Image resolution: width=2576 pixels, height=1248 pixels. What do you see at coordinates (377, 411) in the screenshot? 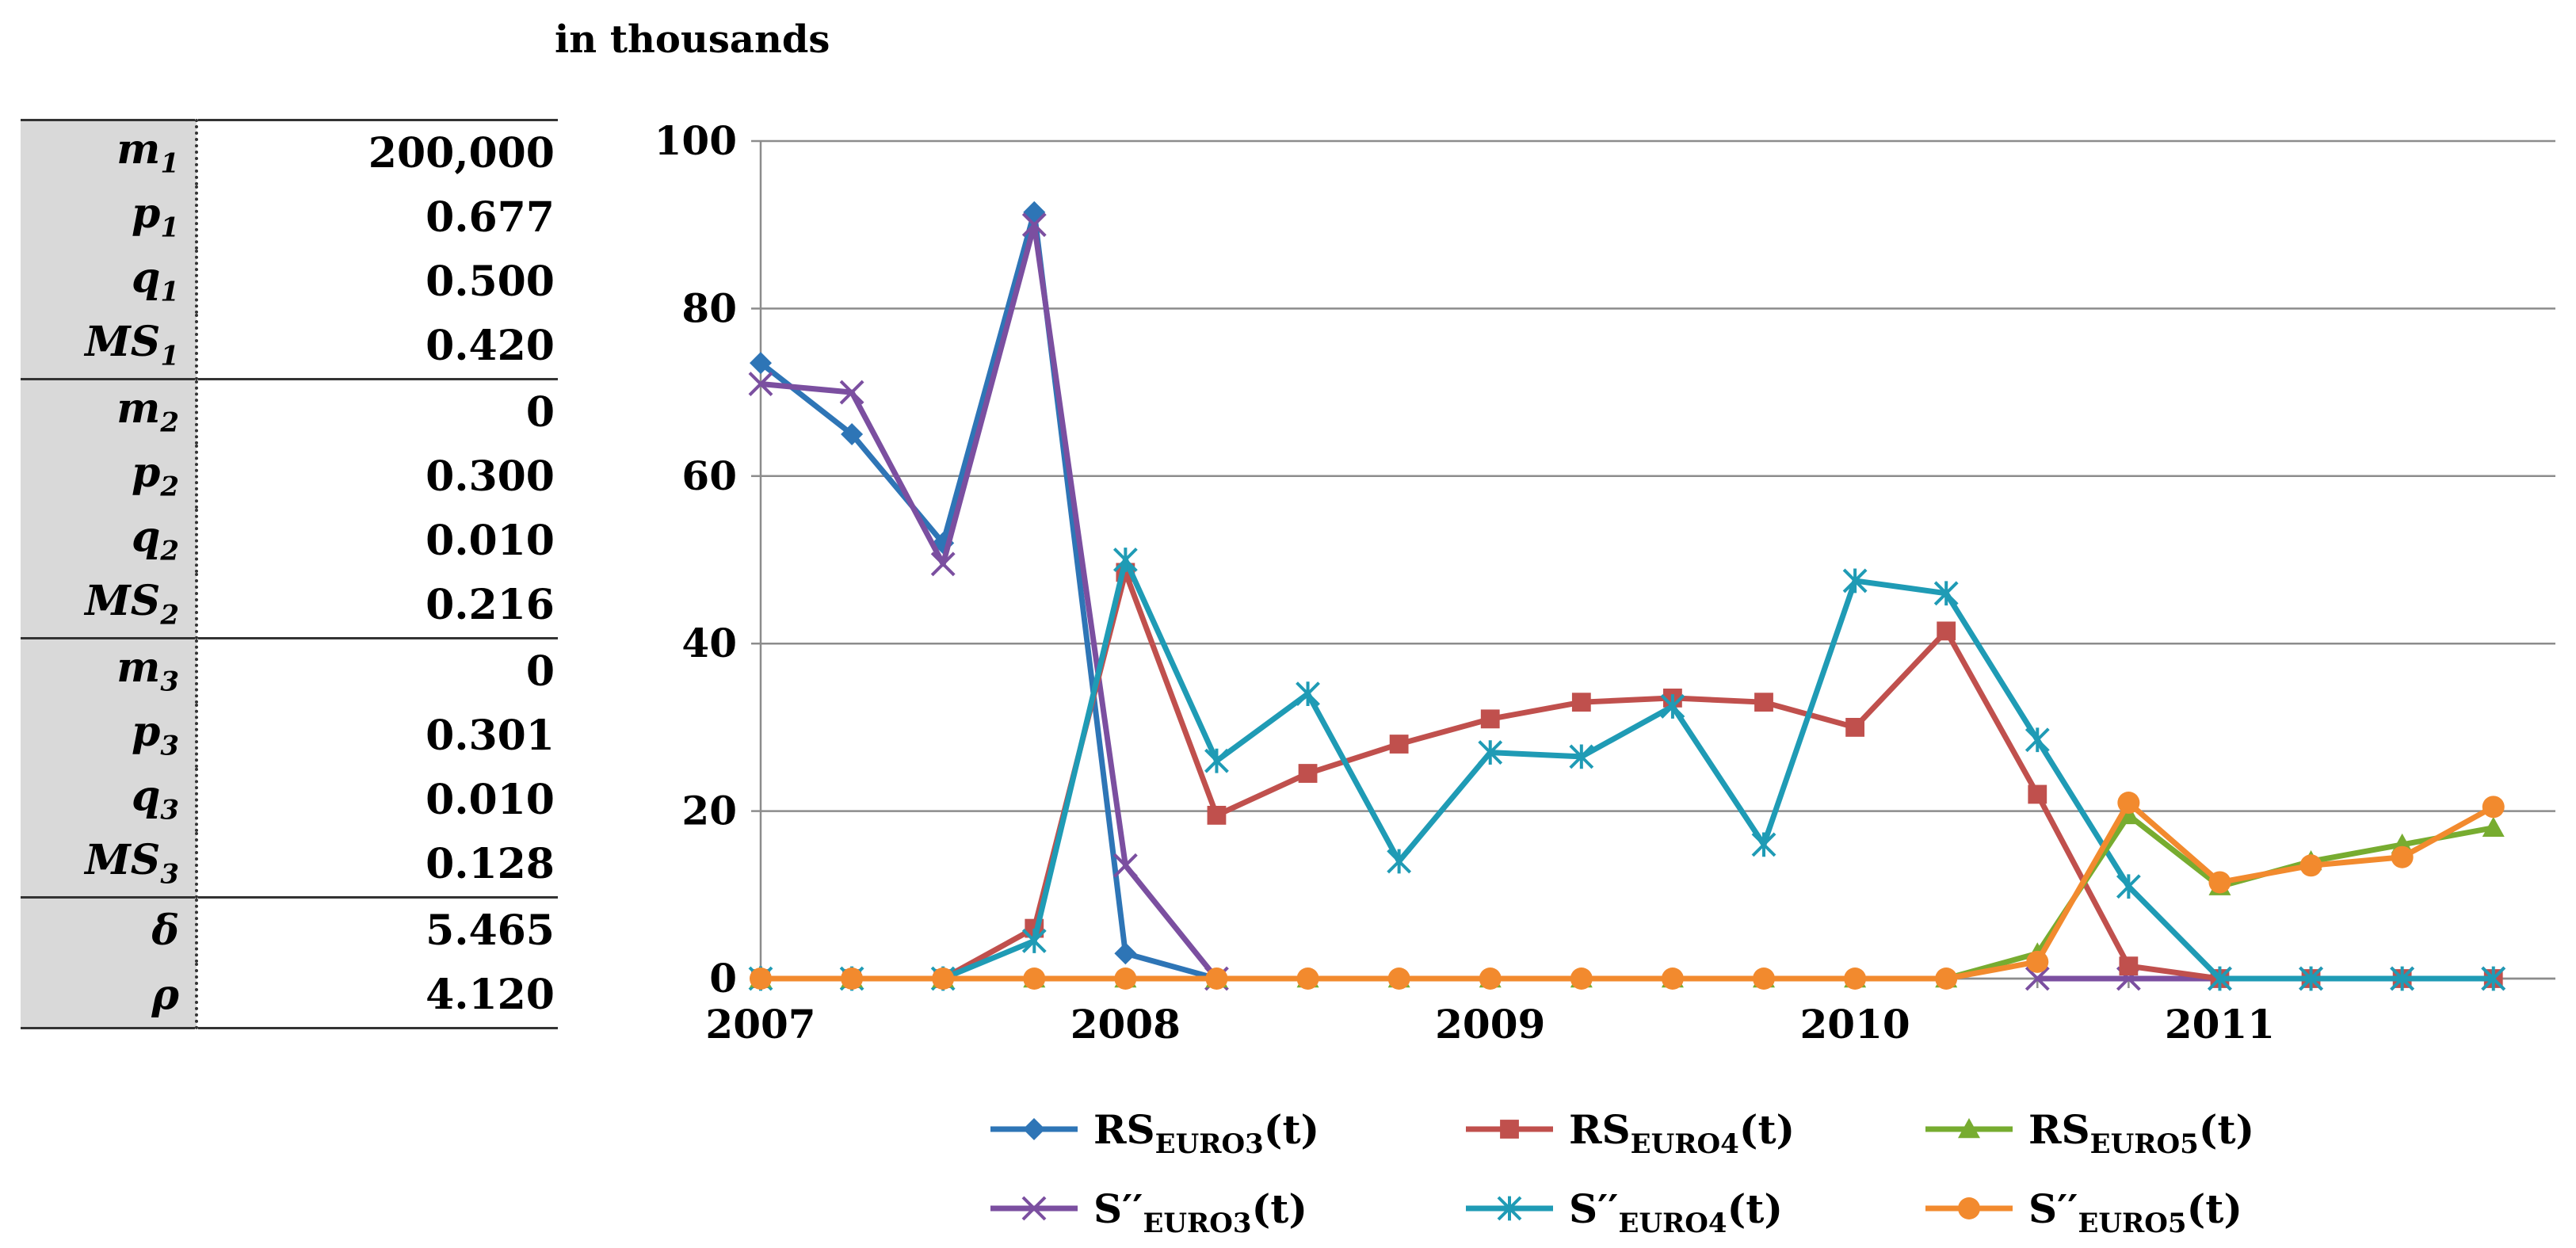
I see `param-value: 0` at bounding box center [377, 411].